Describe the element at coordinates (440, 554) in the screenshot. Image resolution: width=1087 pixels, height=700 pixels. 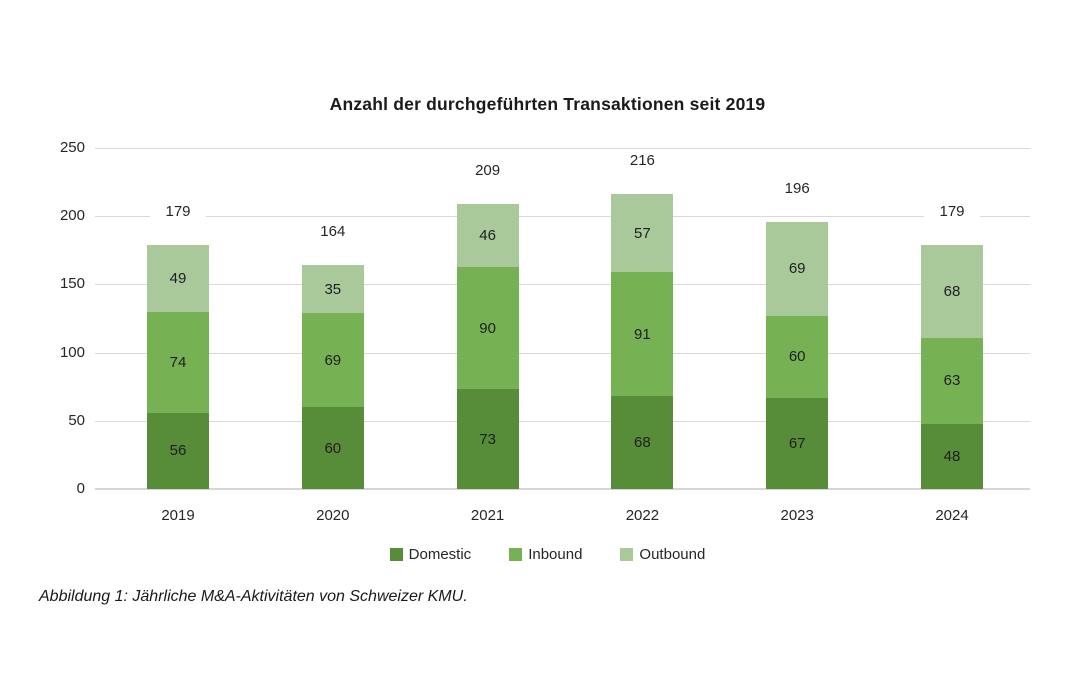
I see `legend-label-domestic: Domestic` at that location.